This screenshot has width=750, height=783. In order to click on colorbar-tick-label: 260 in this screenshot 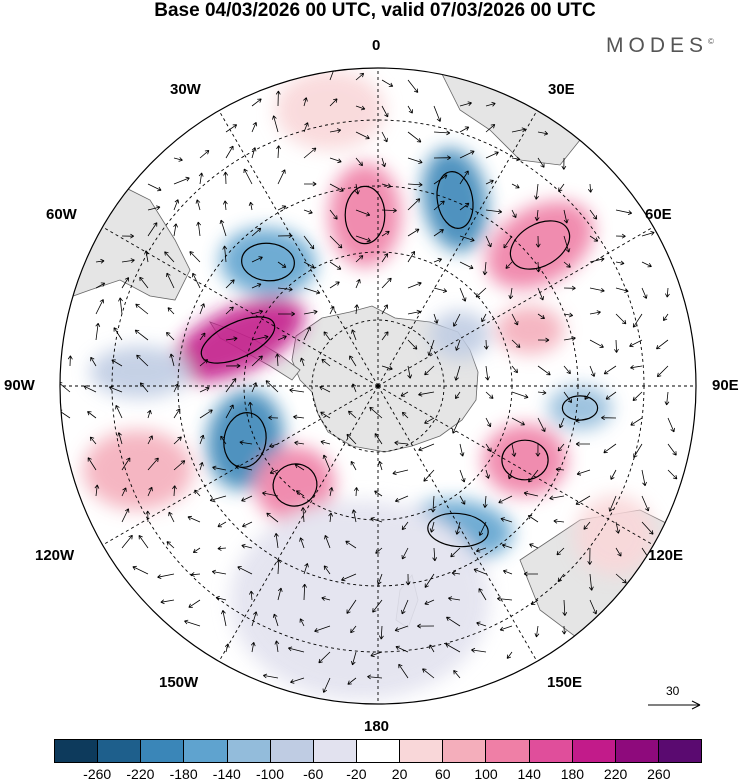, I will do `click(659, 774)`.